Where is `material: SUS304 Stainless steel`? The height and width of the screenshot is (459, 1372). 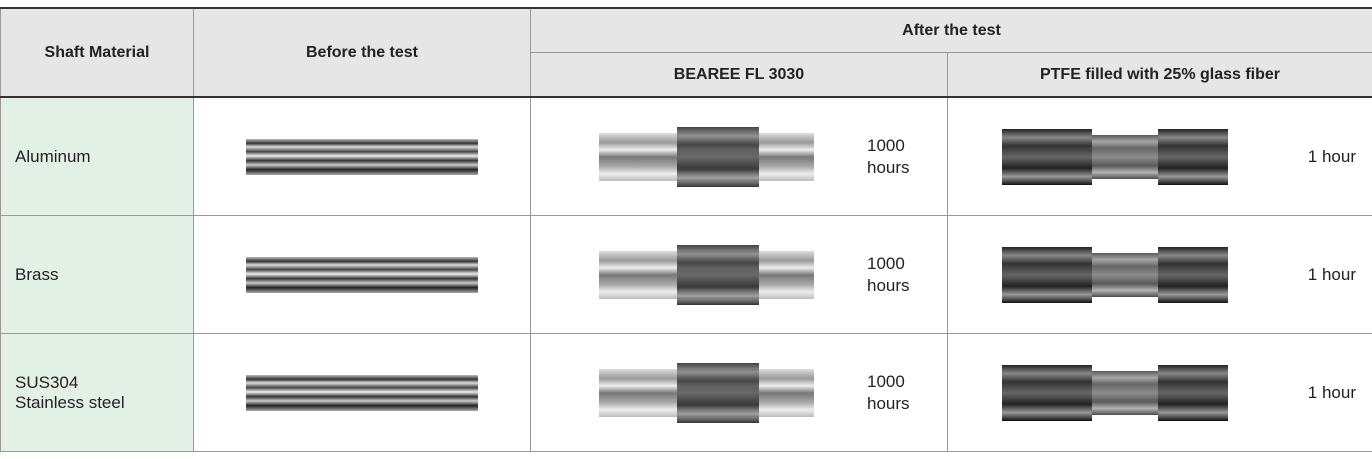 material: SUS304 Stainless steel is located at coordinates (97, 392).